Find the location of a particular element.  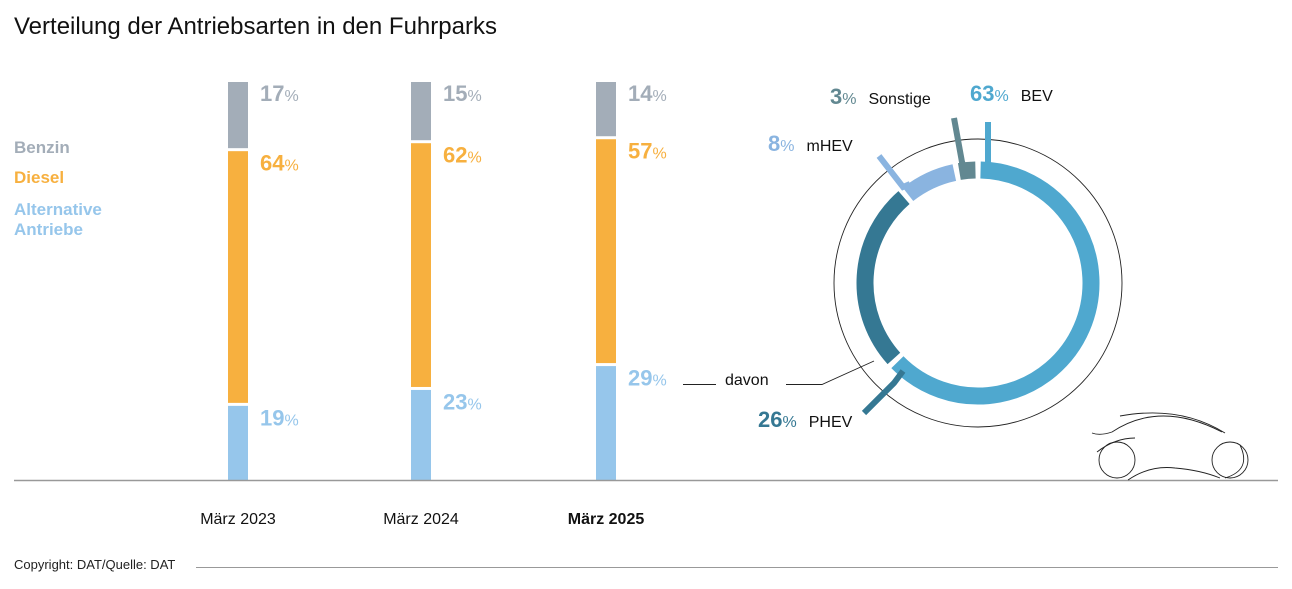

data-label-diesel-0: 64% is located at coordinates (279, 163).